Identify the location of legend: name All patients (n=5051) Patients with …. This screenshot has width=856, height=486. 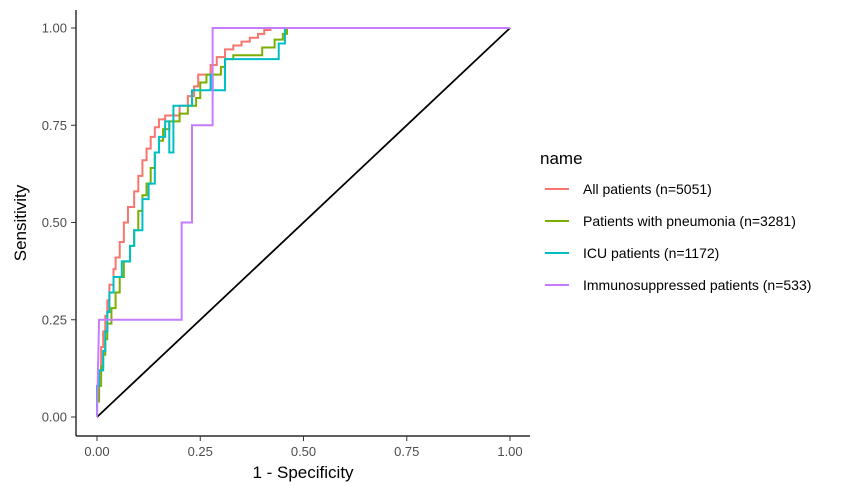
(675, 221).